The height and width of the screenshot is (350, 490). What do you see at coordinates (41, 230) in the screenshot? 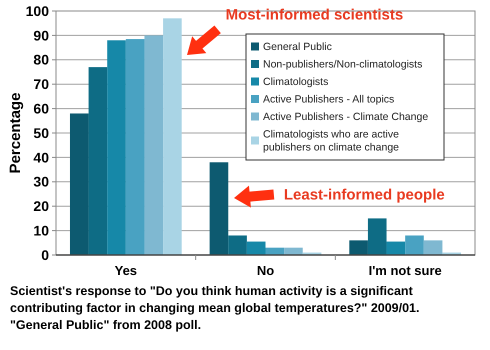
I see `y-tick-label: 10` at bounding box center [41, 230].